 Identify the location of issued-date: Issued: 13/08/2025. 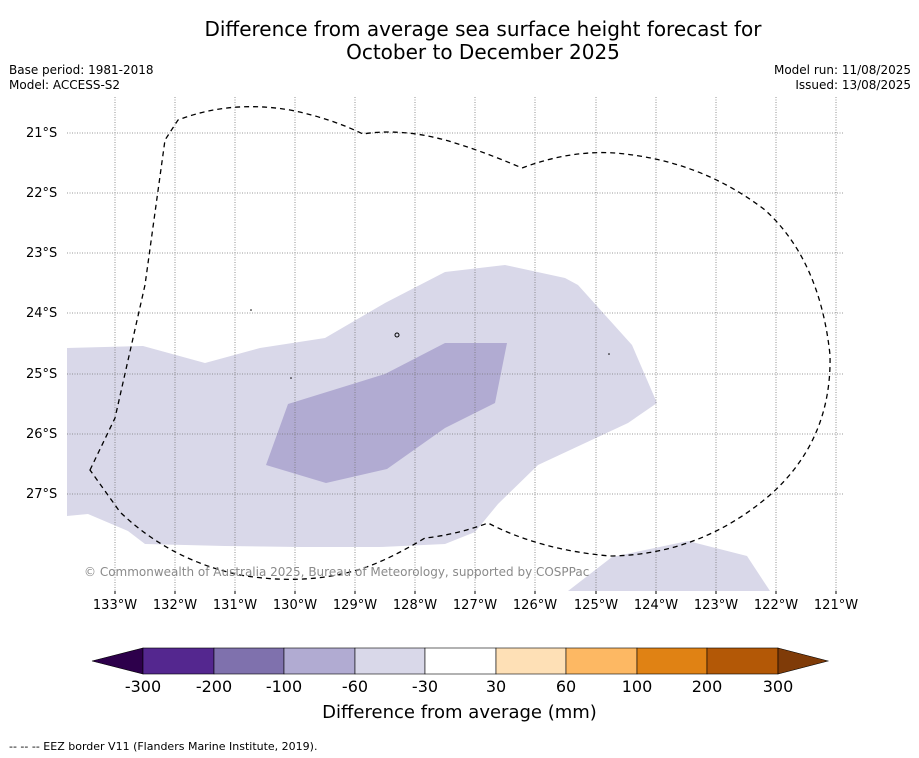
(853, 85).